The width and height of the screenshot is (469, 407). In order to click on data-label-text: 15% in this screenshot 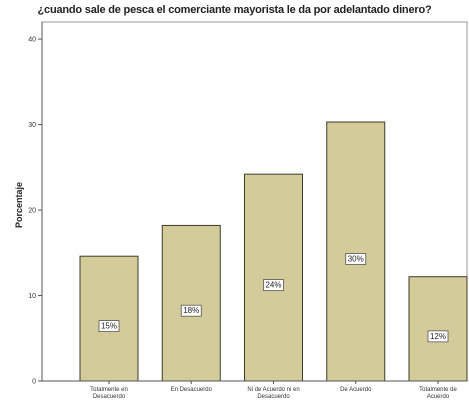, I will do `click(109, 326)`.